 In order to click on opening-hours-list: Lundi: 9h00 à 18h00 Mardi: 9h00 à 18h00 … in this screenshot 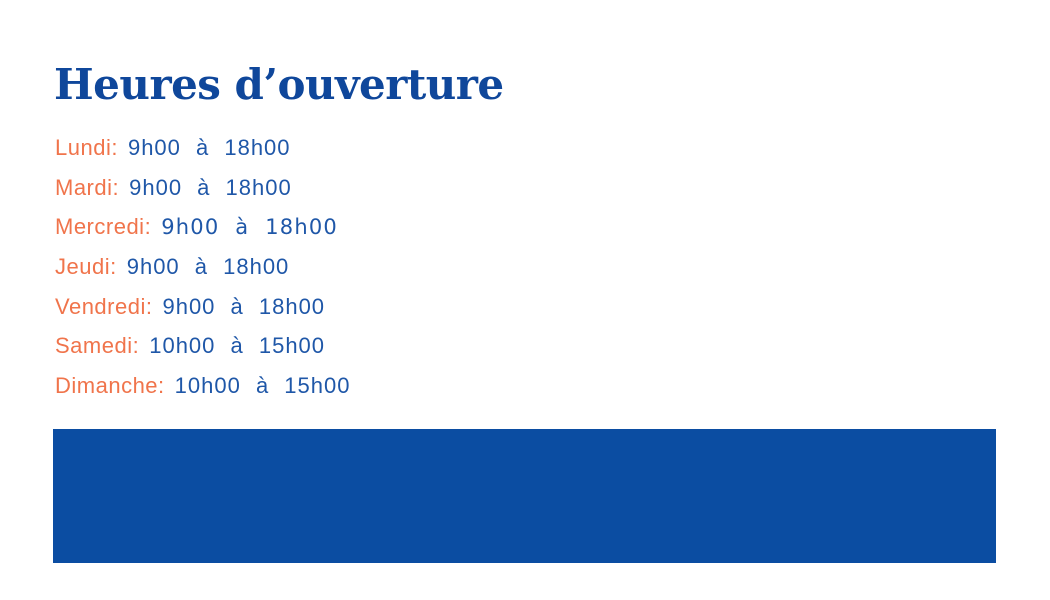, I will do `click(202, 267)`.